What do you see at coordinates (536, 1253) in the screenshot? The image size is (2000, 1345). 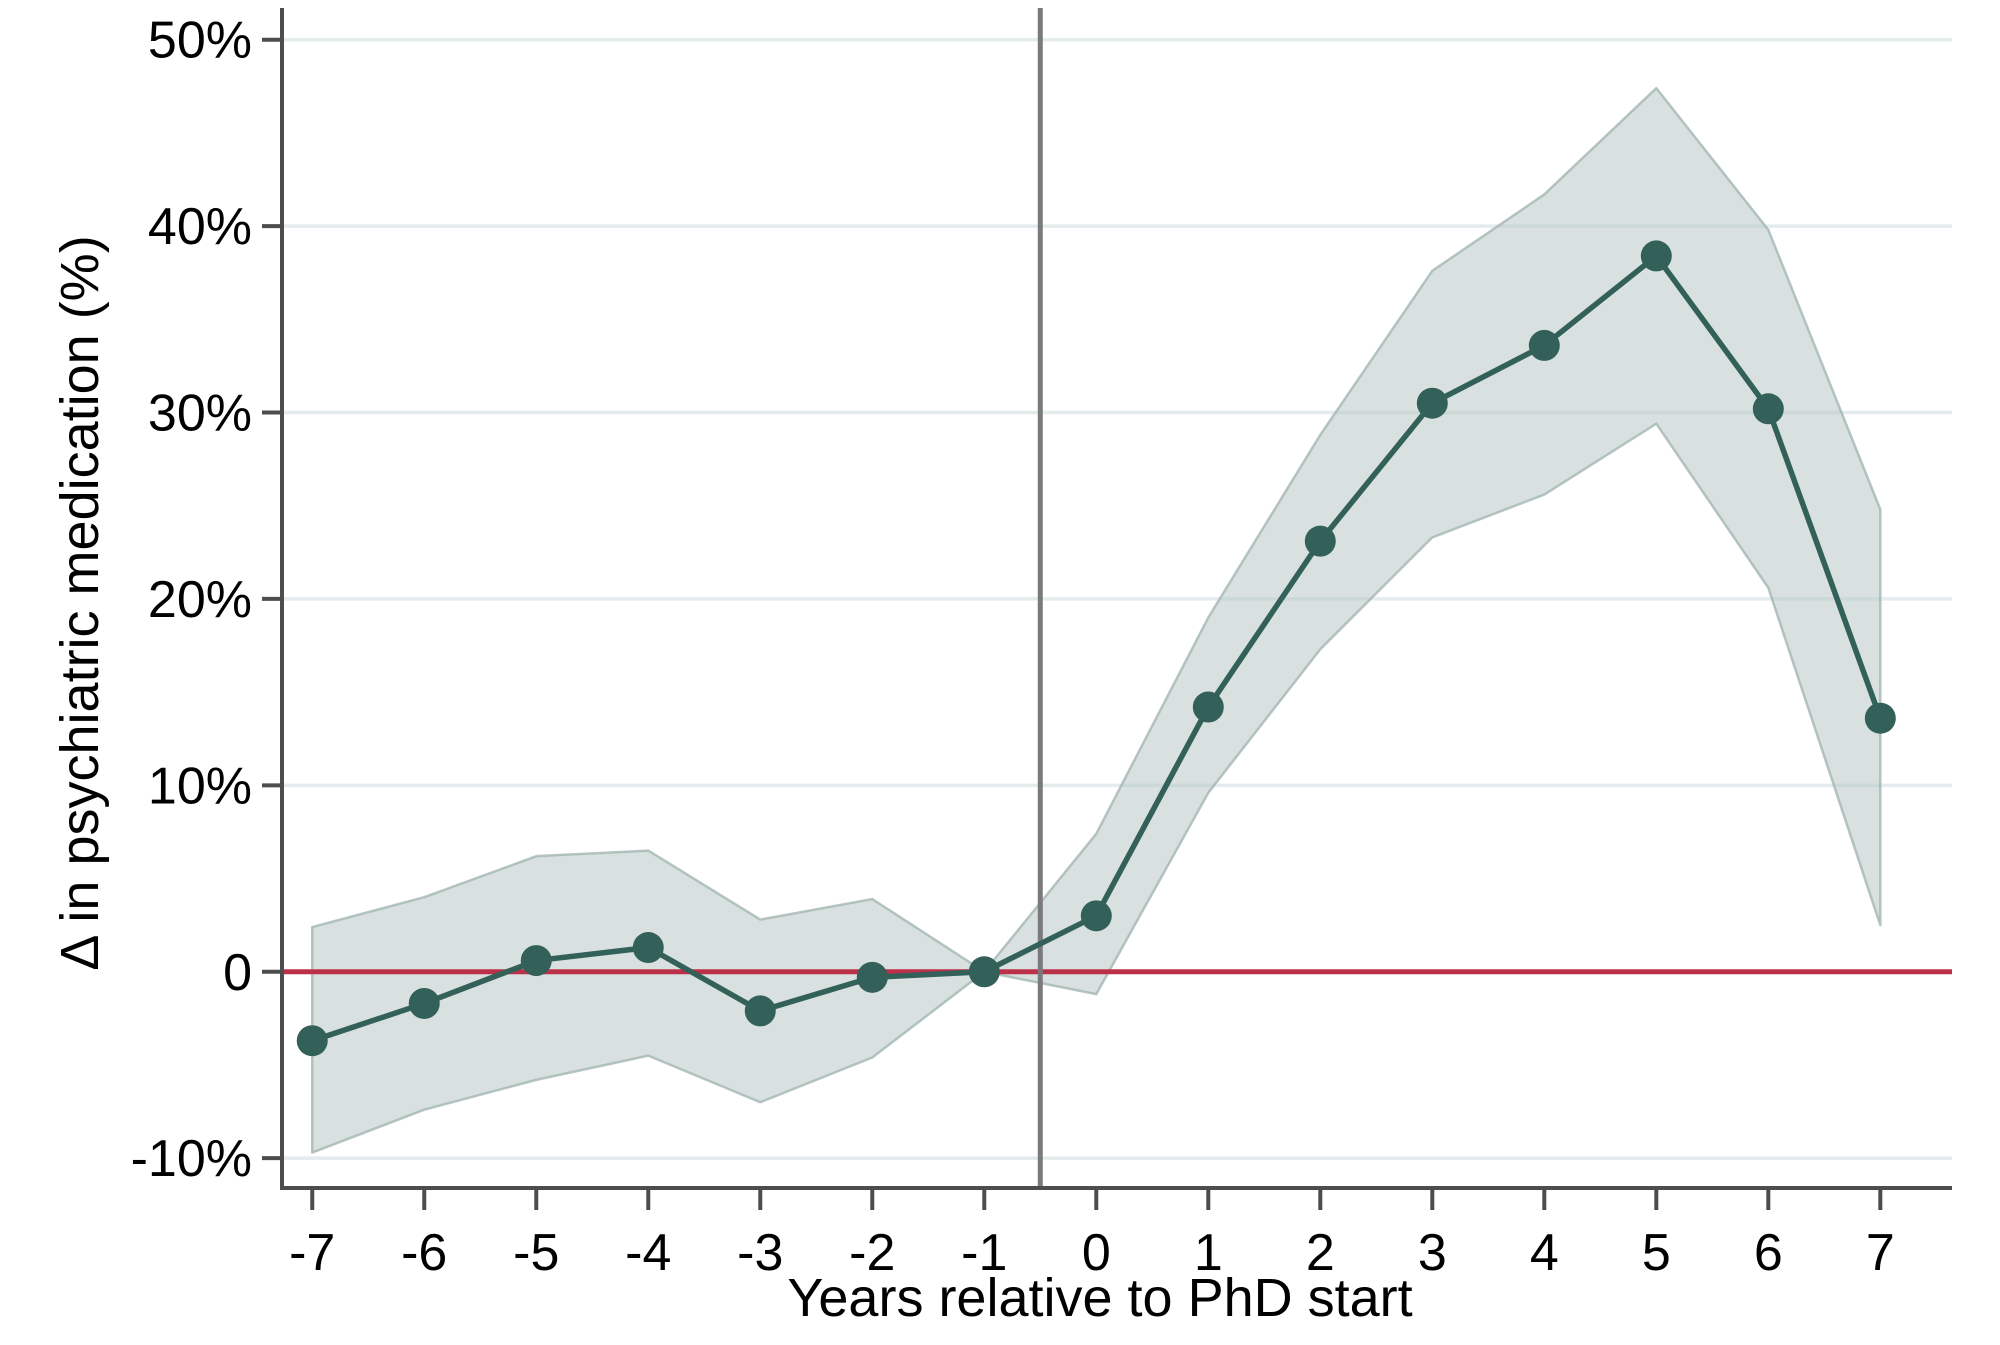 I see `x-tick-label: -5` at bounding box center [536, 1253].